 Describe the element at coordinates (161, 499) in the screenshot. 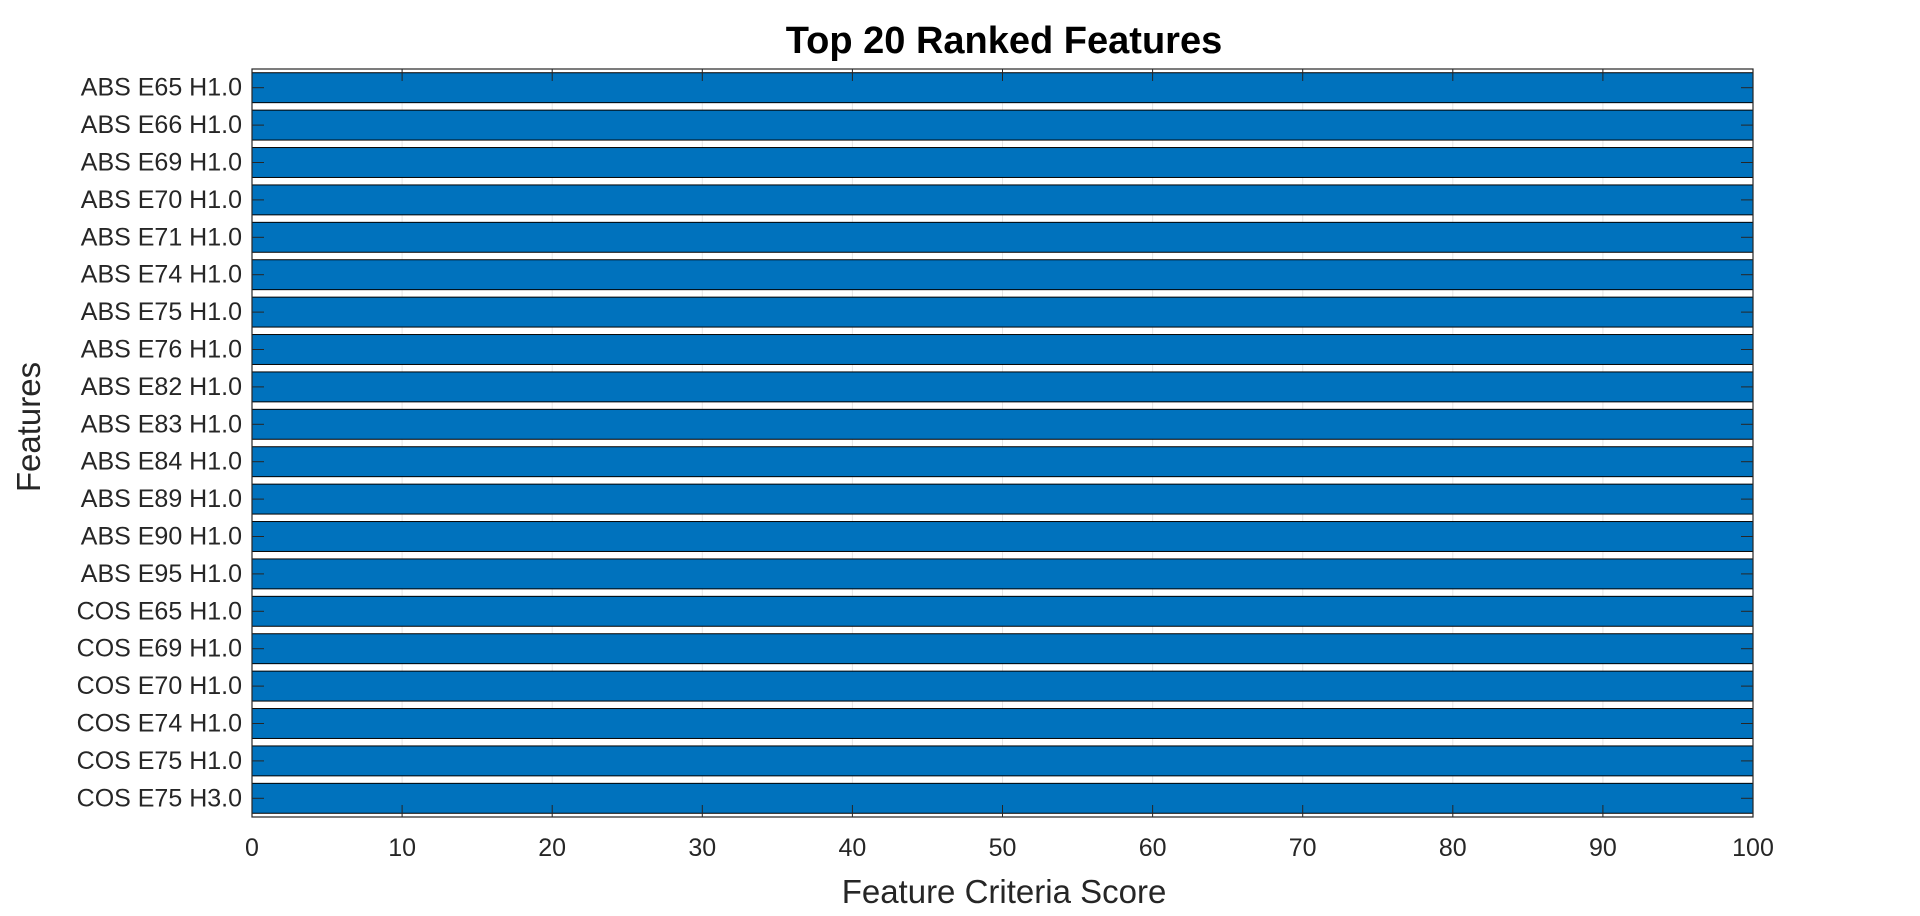

I see `y-tick-label: ABS E89 H1.0` at that location.